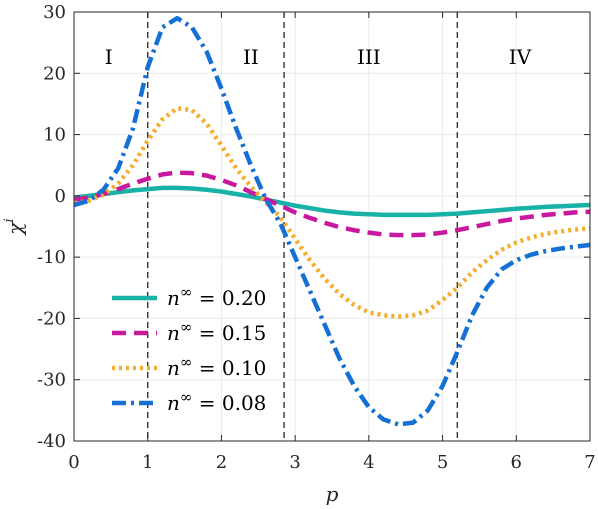 The image size is (598, 509). What do you see at coordinates (229, 403) in the screenshot?
I see `legend-label-value: = 0.08` at bounding box center [229, 403].